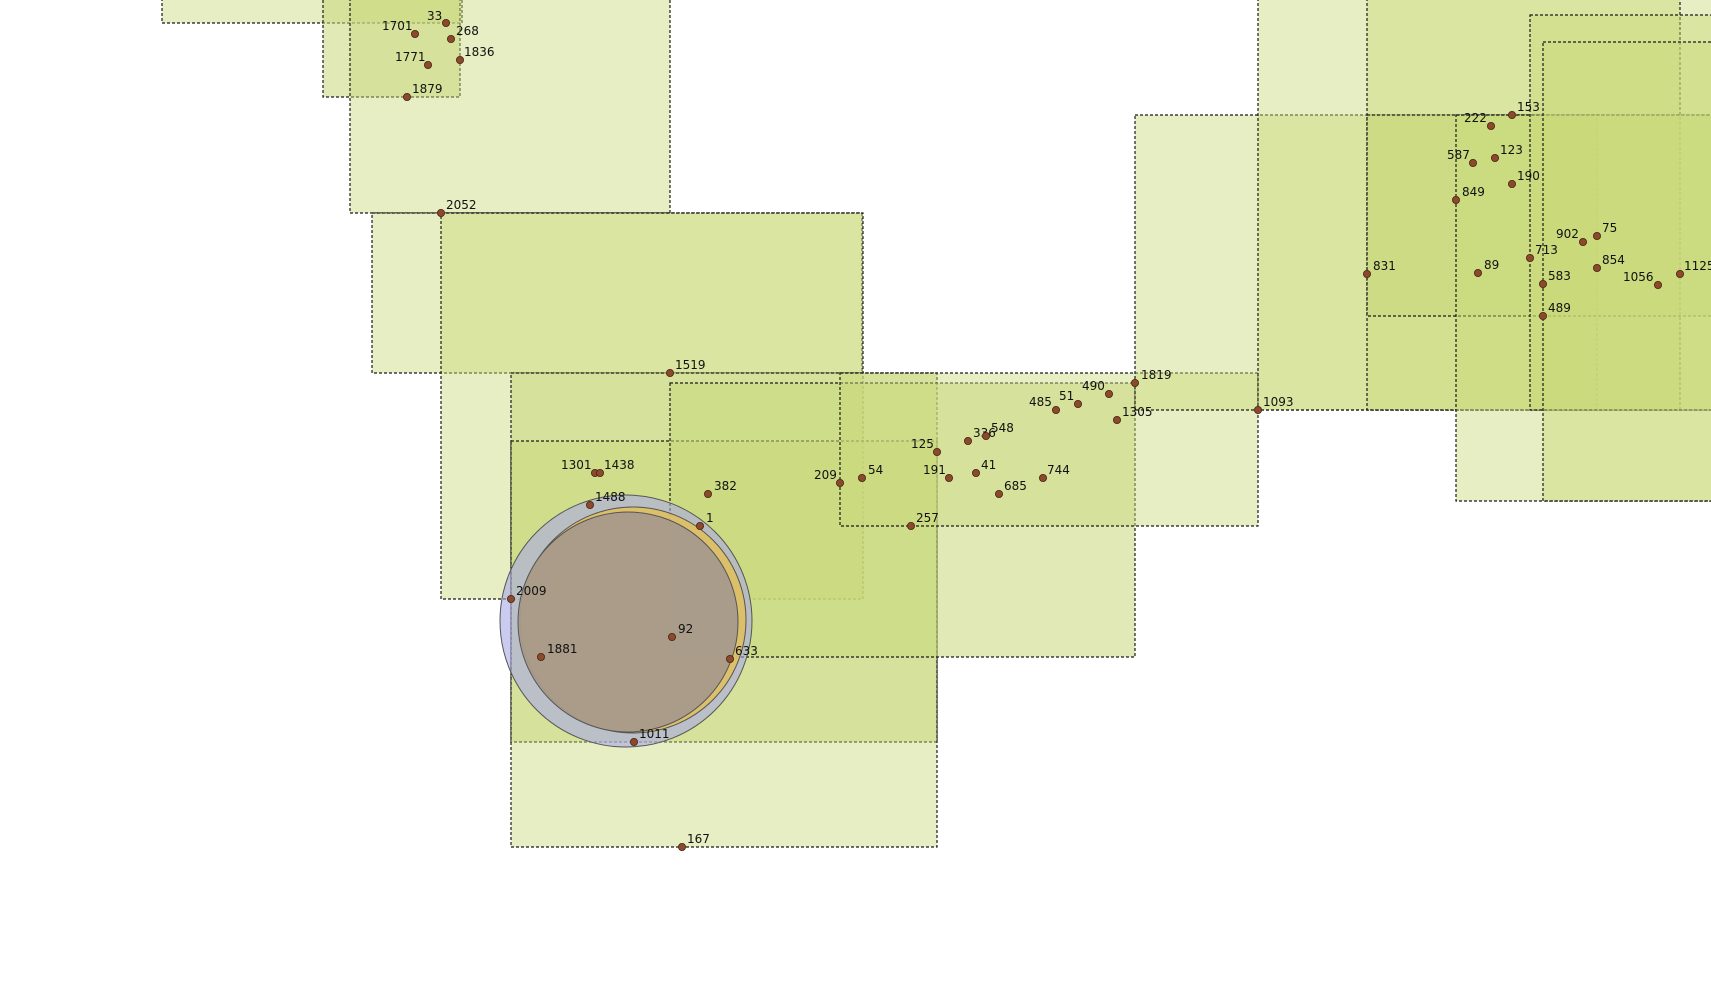 The height and width of the screenshot is (999, 1711). I want to click on map-point: 54, so click(870, 472).